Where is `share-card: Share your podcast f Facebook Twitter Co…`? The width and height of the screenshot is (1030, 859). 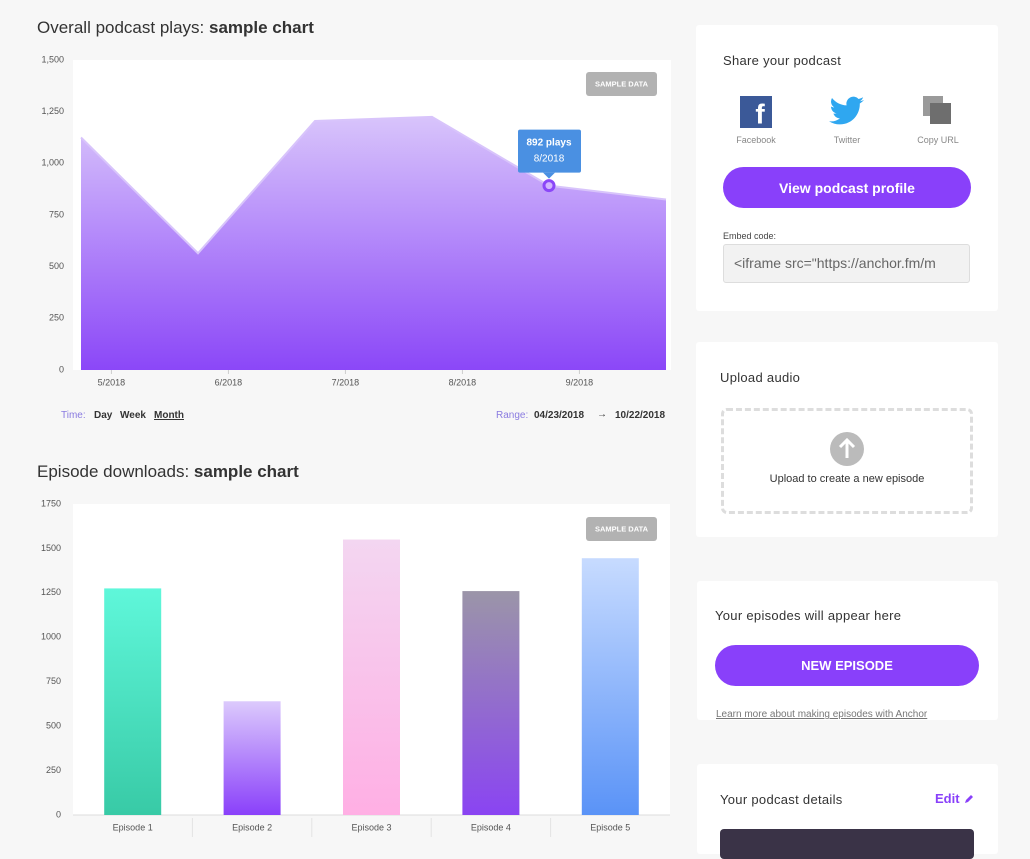
share-card: Share your podcast f Facebook Twitter Co… is located at coordinates (847, 168).